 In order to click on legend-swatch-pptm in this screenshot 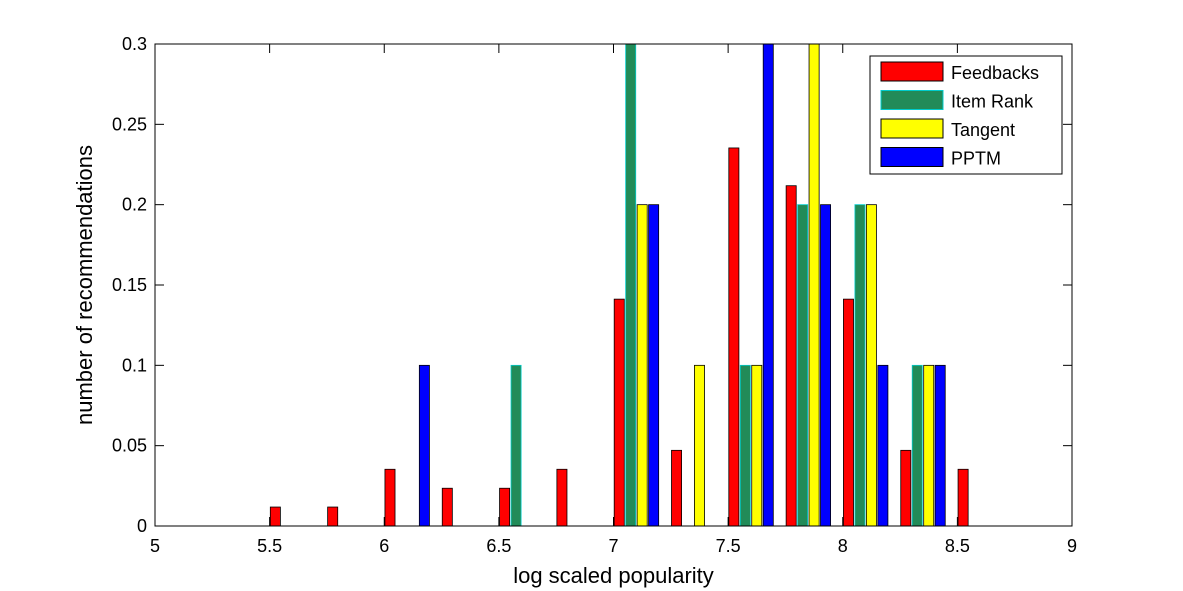, I will do `click(912, 157)`.